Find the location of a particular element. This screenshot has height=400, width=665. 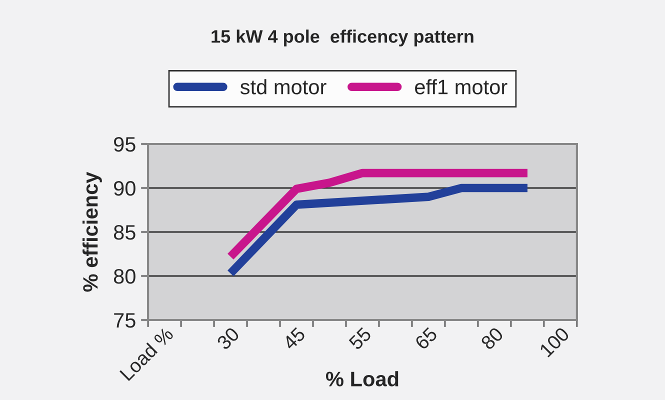

y-tick-label: 90 is located at coordinates (125, 188).